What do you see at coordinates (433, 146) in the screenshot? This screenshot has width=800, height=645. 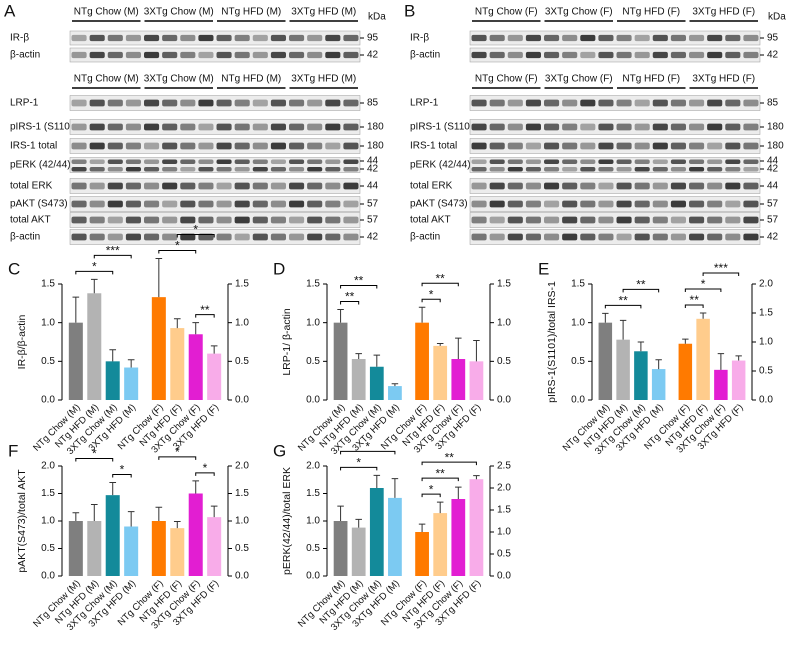 I see `blot-label: IRS-1 total` at bounding box center [433, 146].